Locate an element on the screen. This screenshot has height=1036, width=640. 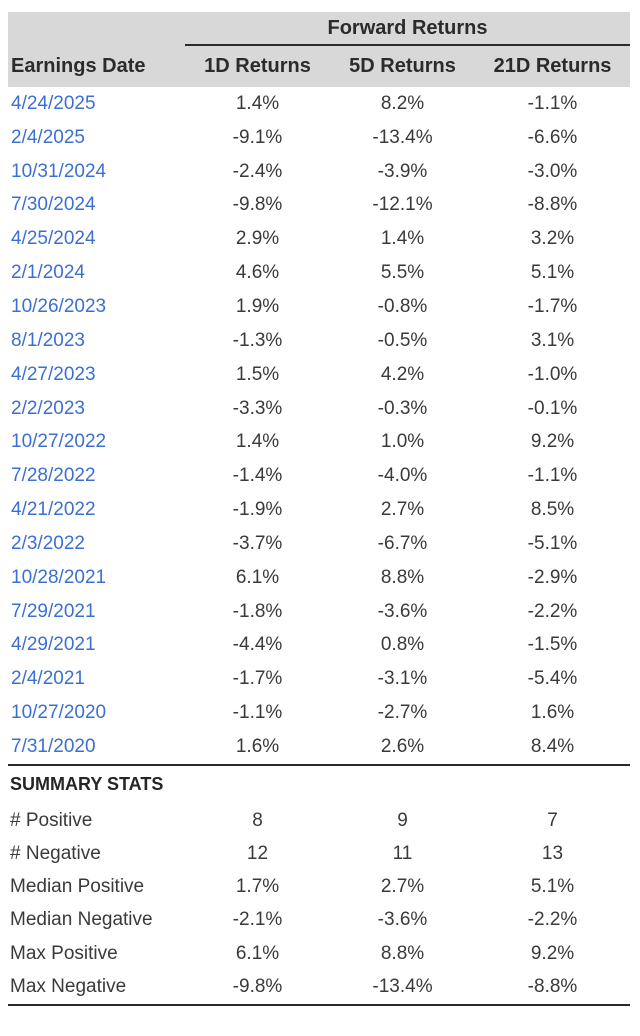
summary-stat-value: 5.1% is located at coordinates (552, 887).